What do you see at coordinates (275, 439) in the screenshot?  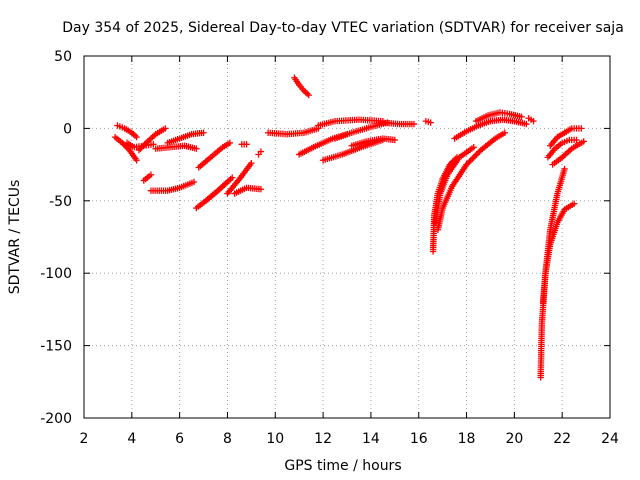 I see `x-tick-label: 10` at bounding box center [275, 439].